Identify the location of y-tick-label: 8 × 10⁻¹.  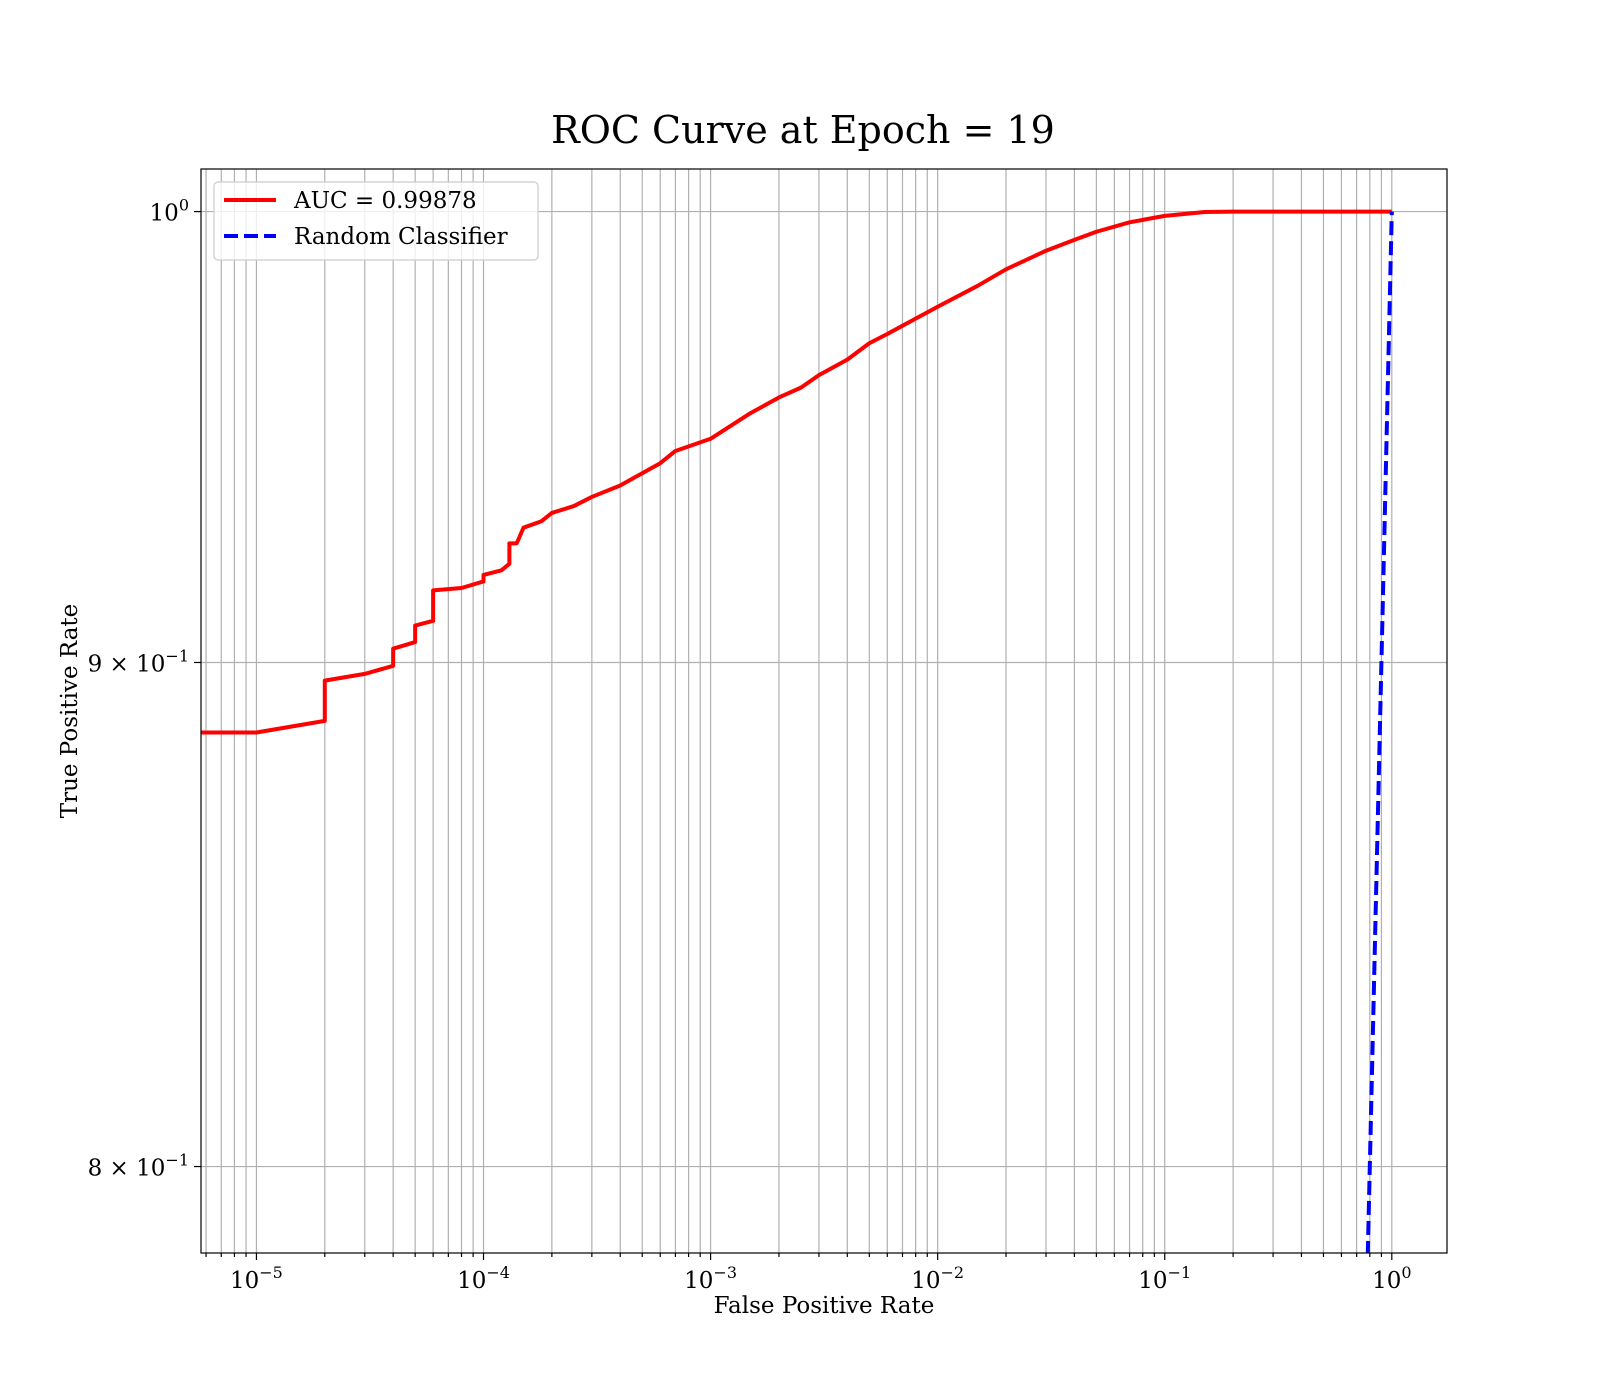
(138, 1166).